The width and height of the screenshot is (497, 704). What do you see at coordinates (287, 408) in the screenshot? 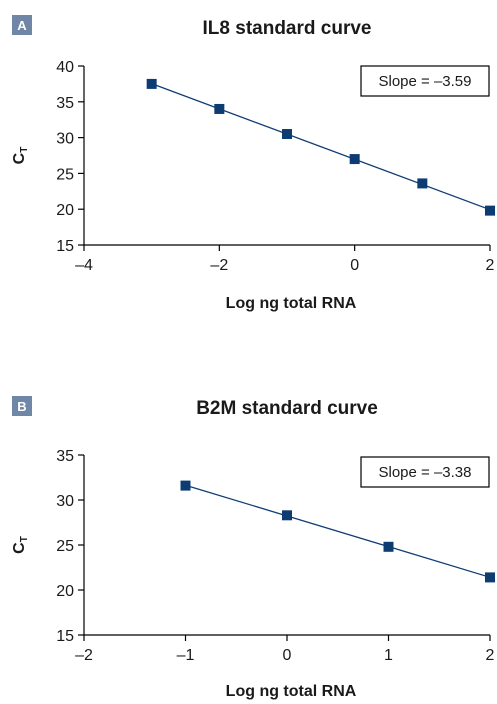
I see `chart-title: B2M standard curve` at bounding box center [287, 408].